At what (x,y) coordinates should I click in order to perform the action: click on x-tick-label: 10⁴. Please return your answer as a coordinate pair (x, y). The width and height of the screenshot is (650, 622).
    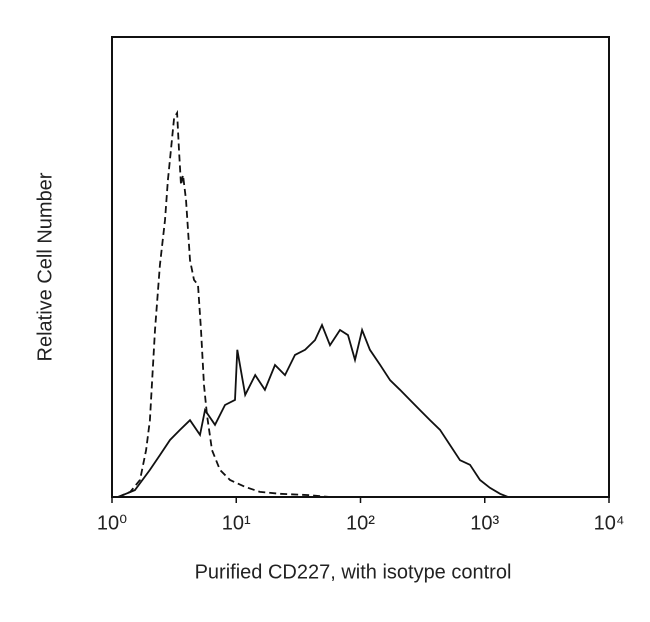
    Looking at the image, I should click on (609, 523).